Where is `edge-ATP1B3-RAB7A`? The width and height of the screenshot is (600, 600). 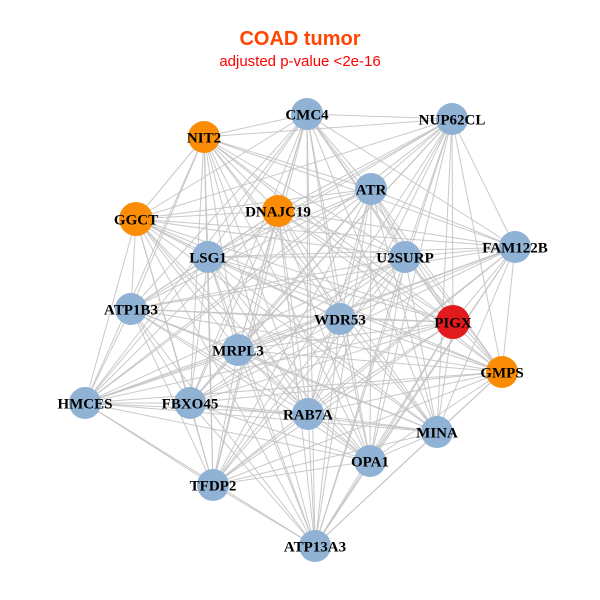 edge-ATP1B3-RAB7A is located at coordinates (219, 361).